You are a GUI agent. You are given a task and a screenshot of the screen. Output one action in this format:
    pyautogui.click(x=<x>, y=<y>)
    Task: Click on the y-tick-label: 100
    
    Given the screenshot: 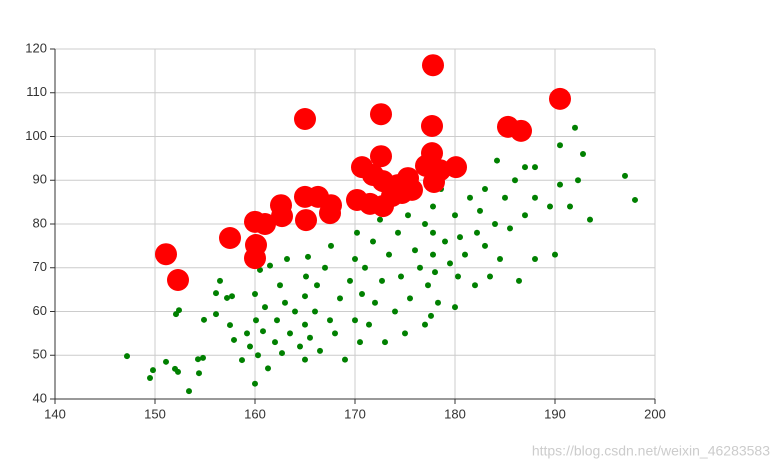 What is the action you would take?
    pyautogui.click(x=36, y=135)
    